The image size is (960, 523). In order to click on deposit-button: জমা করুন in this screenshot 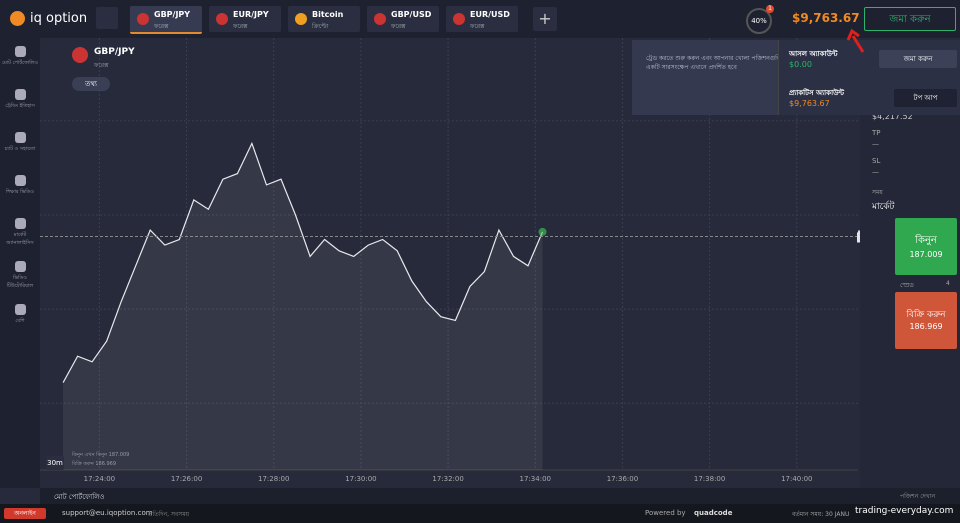, I will do `click(910, 19)`.